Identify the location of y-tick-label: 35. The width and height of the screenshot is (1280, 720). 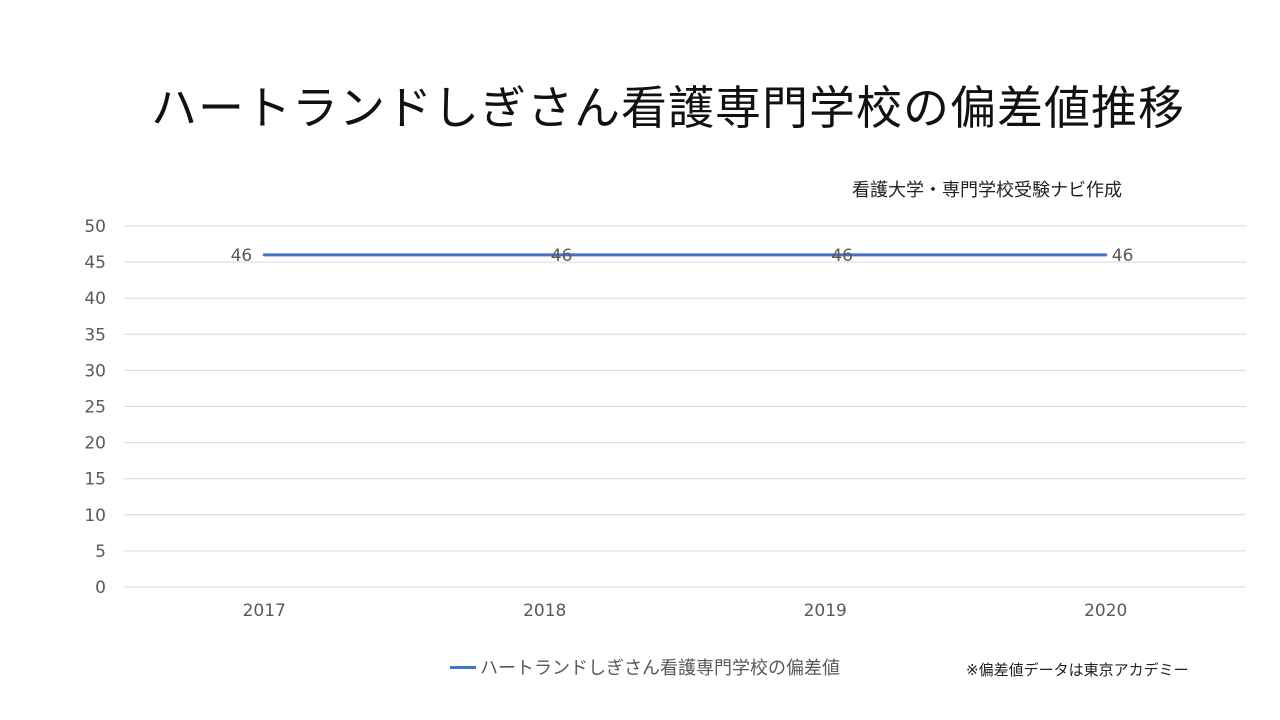
(95, 335).